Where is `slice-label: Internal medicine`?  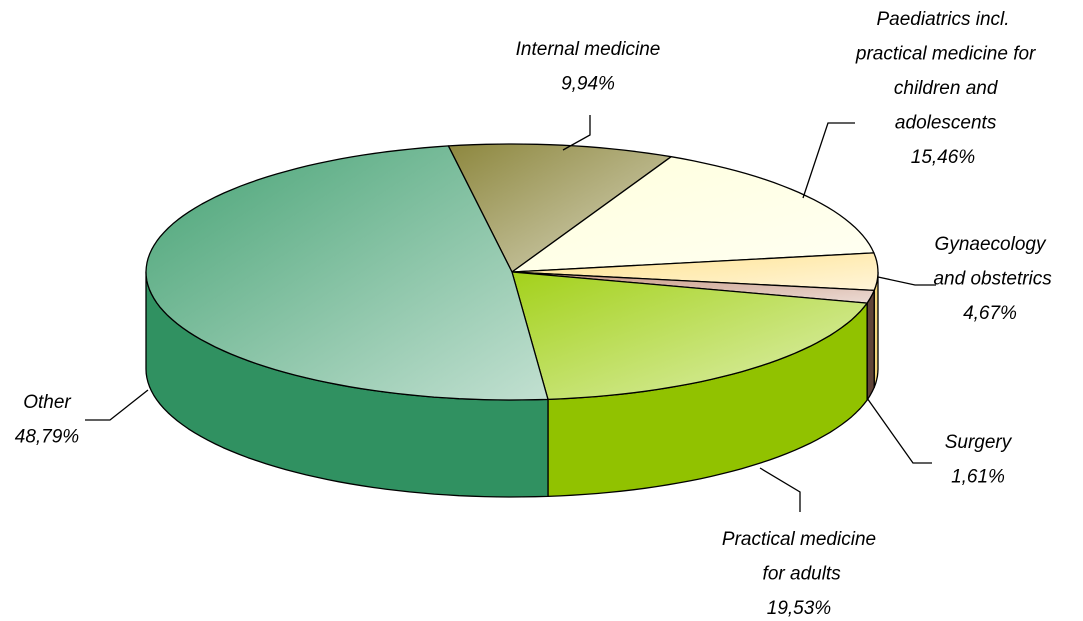 slice-label: Internal medicine is located at coordinates (588, 49).